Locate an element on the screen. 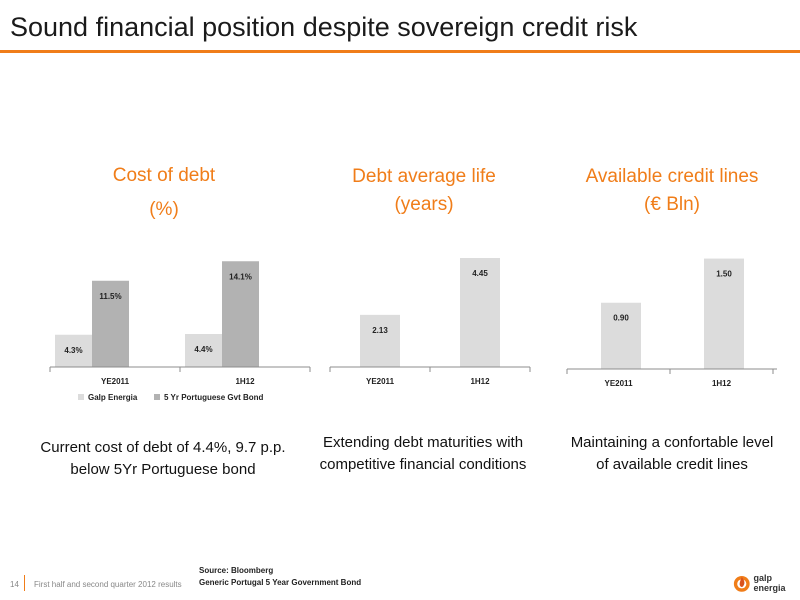  debt-average-life-svg: 2.13 4.45 YE2011 1H12 is located at coordinates (430, 322).